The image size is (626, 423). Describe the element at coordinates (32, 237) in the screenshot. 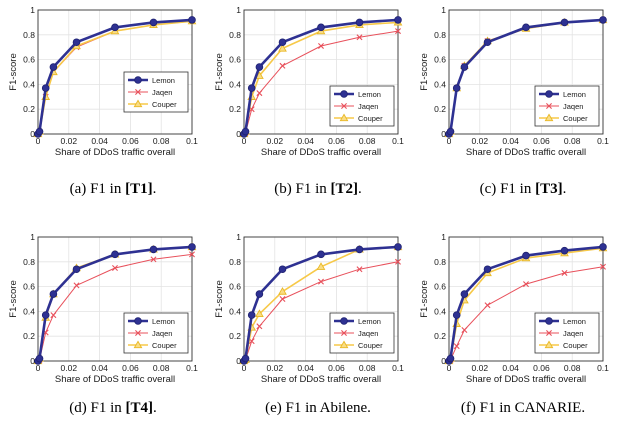

I see `y-tick-label: 1` at that location.